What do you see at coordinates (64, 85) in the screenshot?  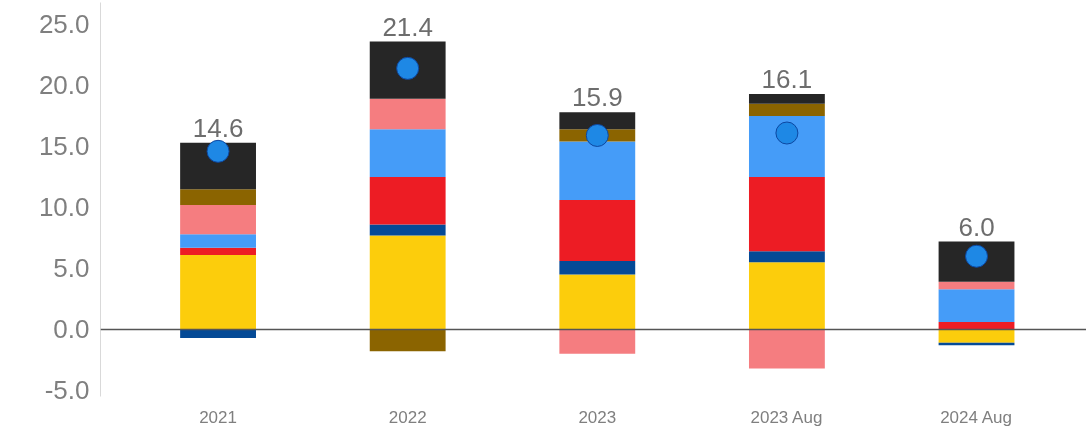 I see `y-tick-label: 20.0` at bounding box center [64, 85].